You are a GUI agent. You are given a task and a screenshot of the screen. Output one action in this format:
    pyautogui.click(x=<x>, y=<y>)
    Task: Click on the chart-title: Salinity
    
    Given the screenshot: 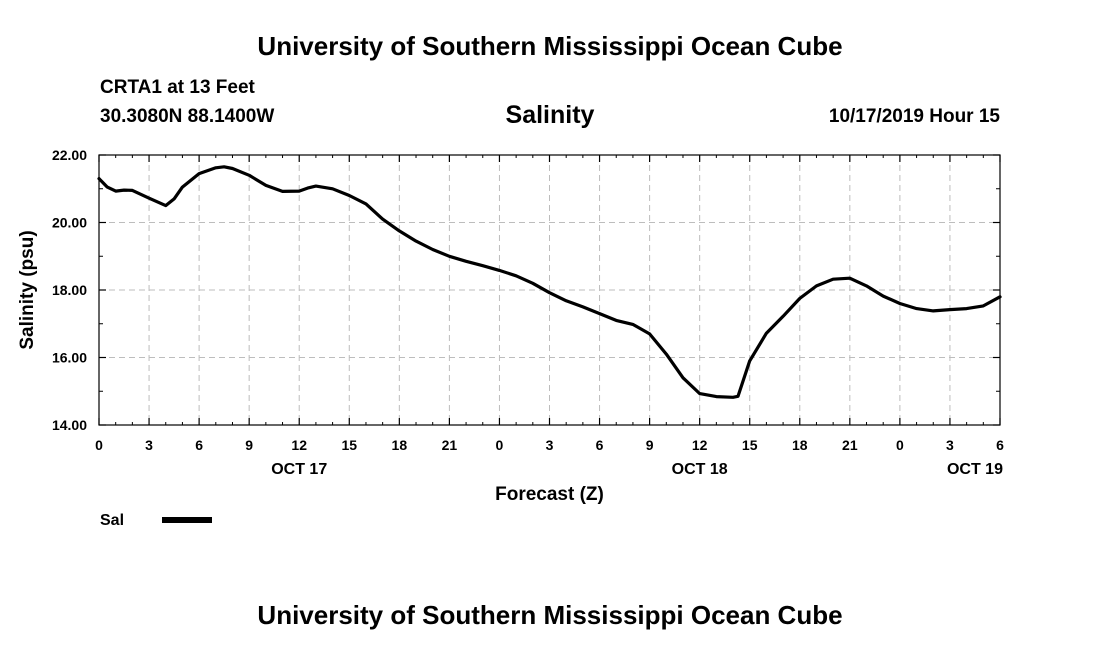 What is the action you would take?
    pyautogui.click(x=550, y=115)
    